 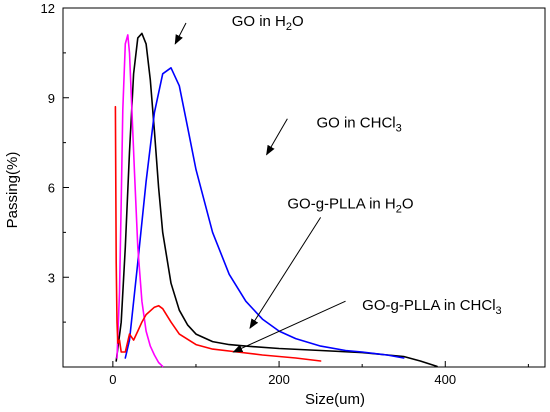 I want to click on y-tick-label: 12, so click(x=48, y=8).